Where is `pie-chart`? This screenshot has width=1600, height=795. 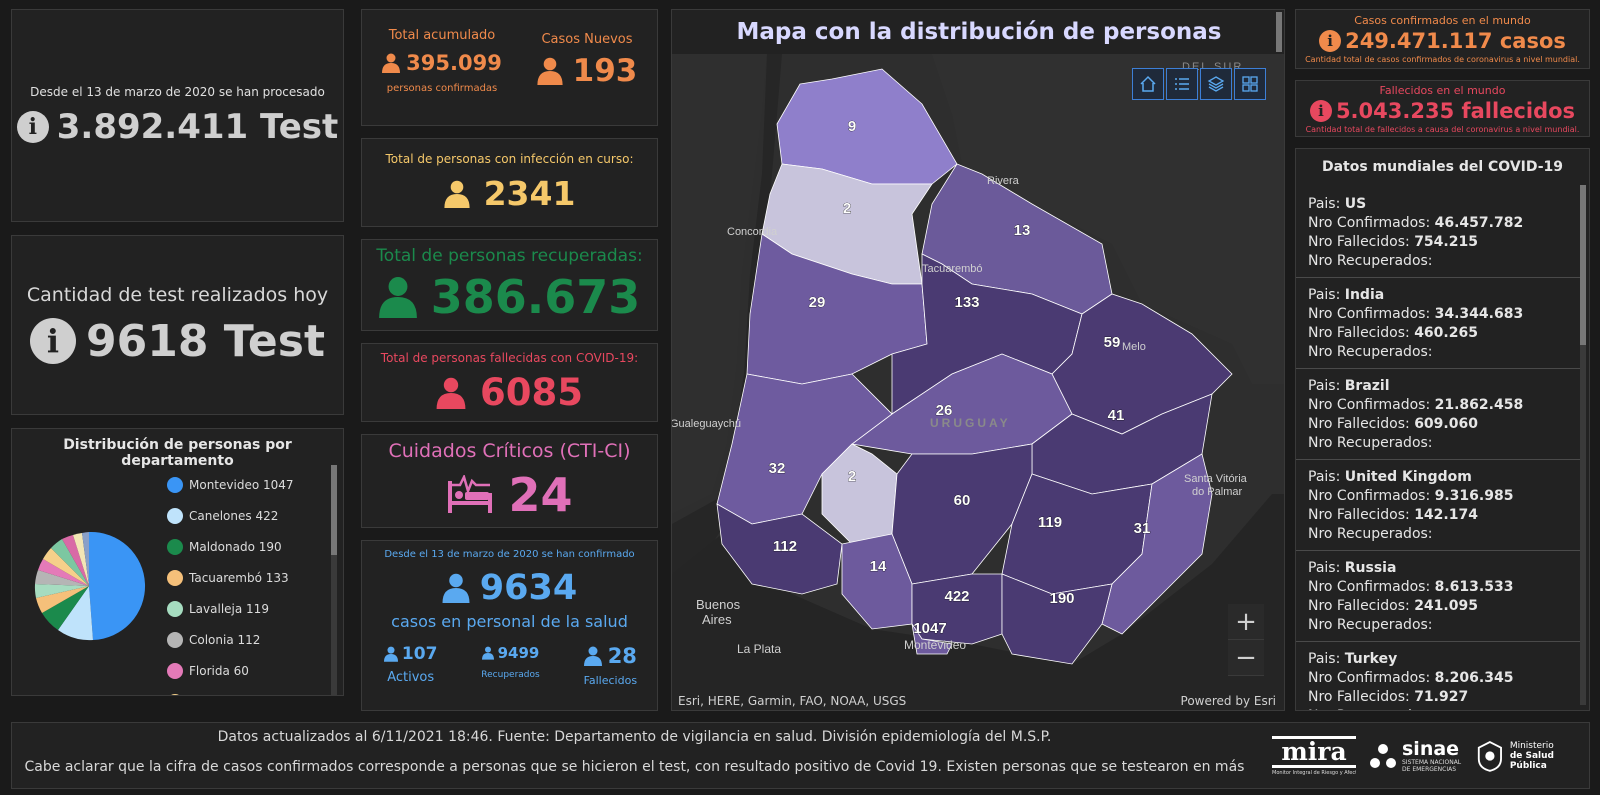 pie-chart is located at coordinates (90, 586).